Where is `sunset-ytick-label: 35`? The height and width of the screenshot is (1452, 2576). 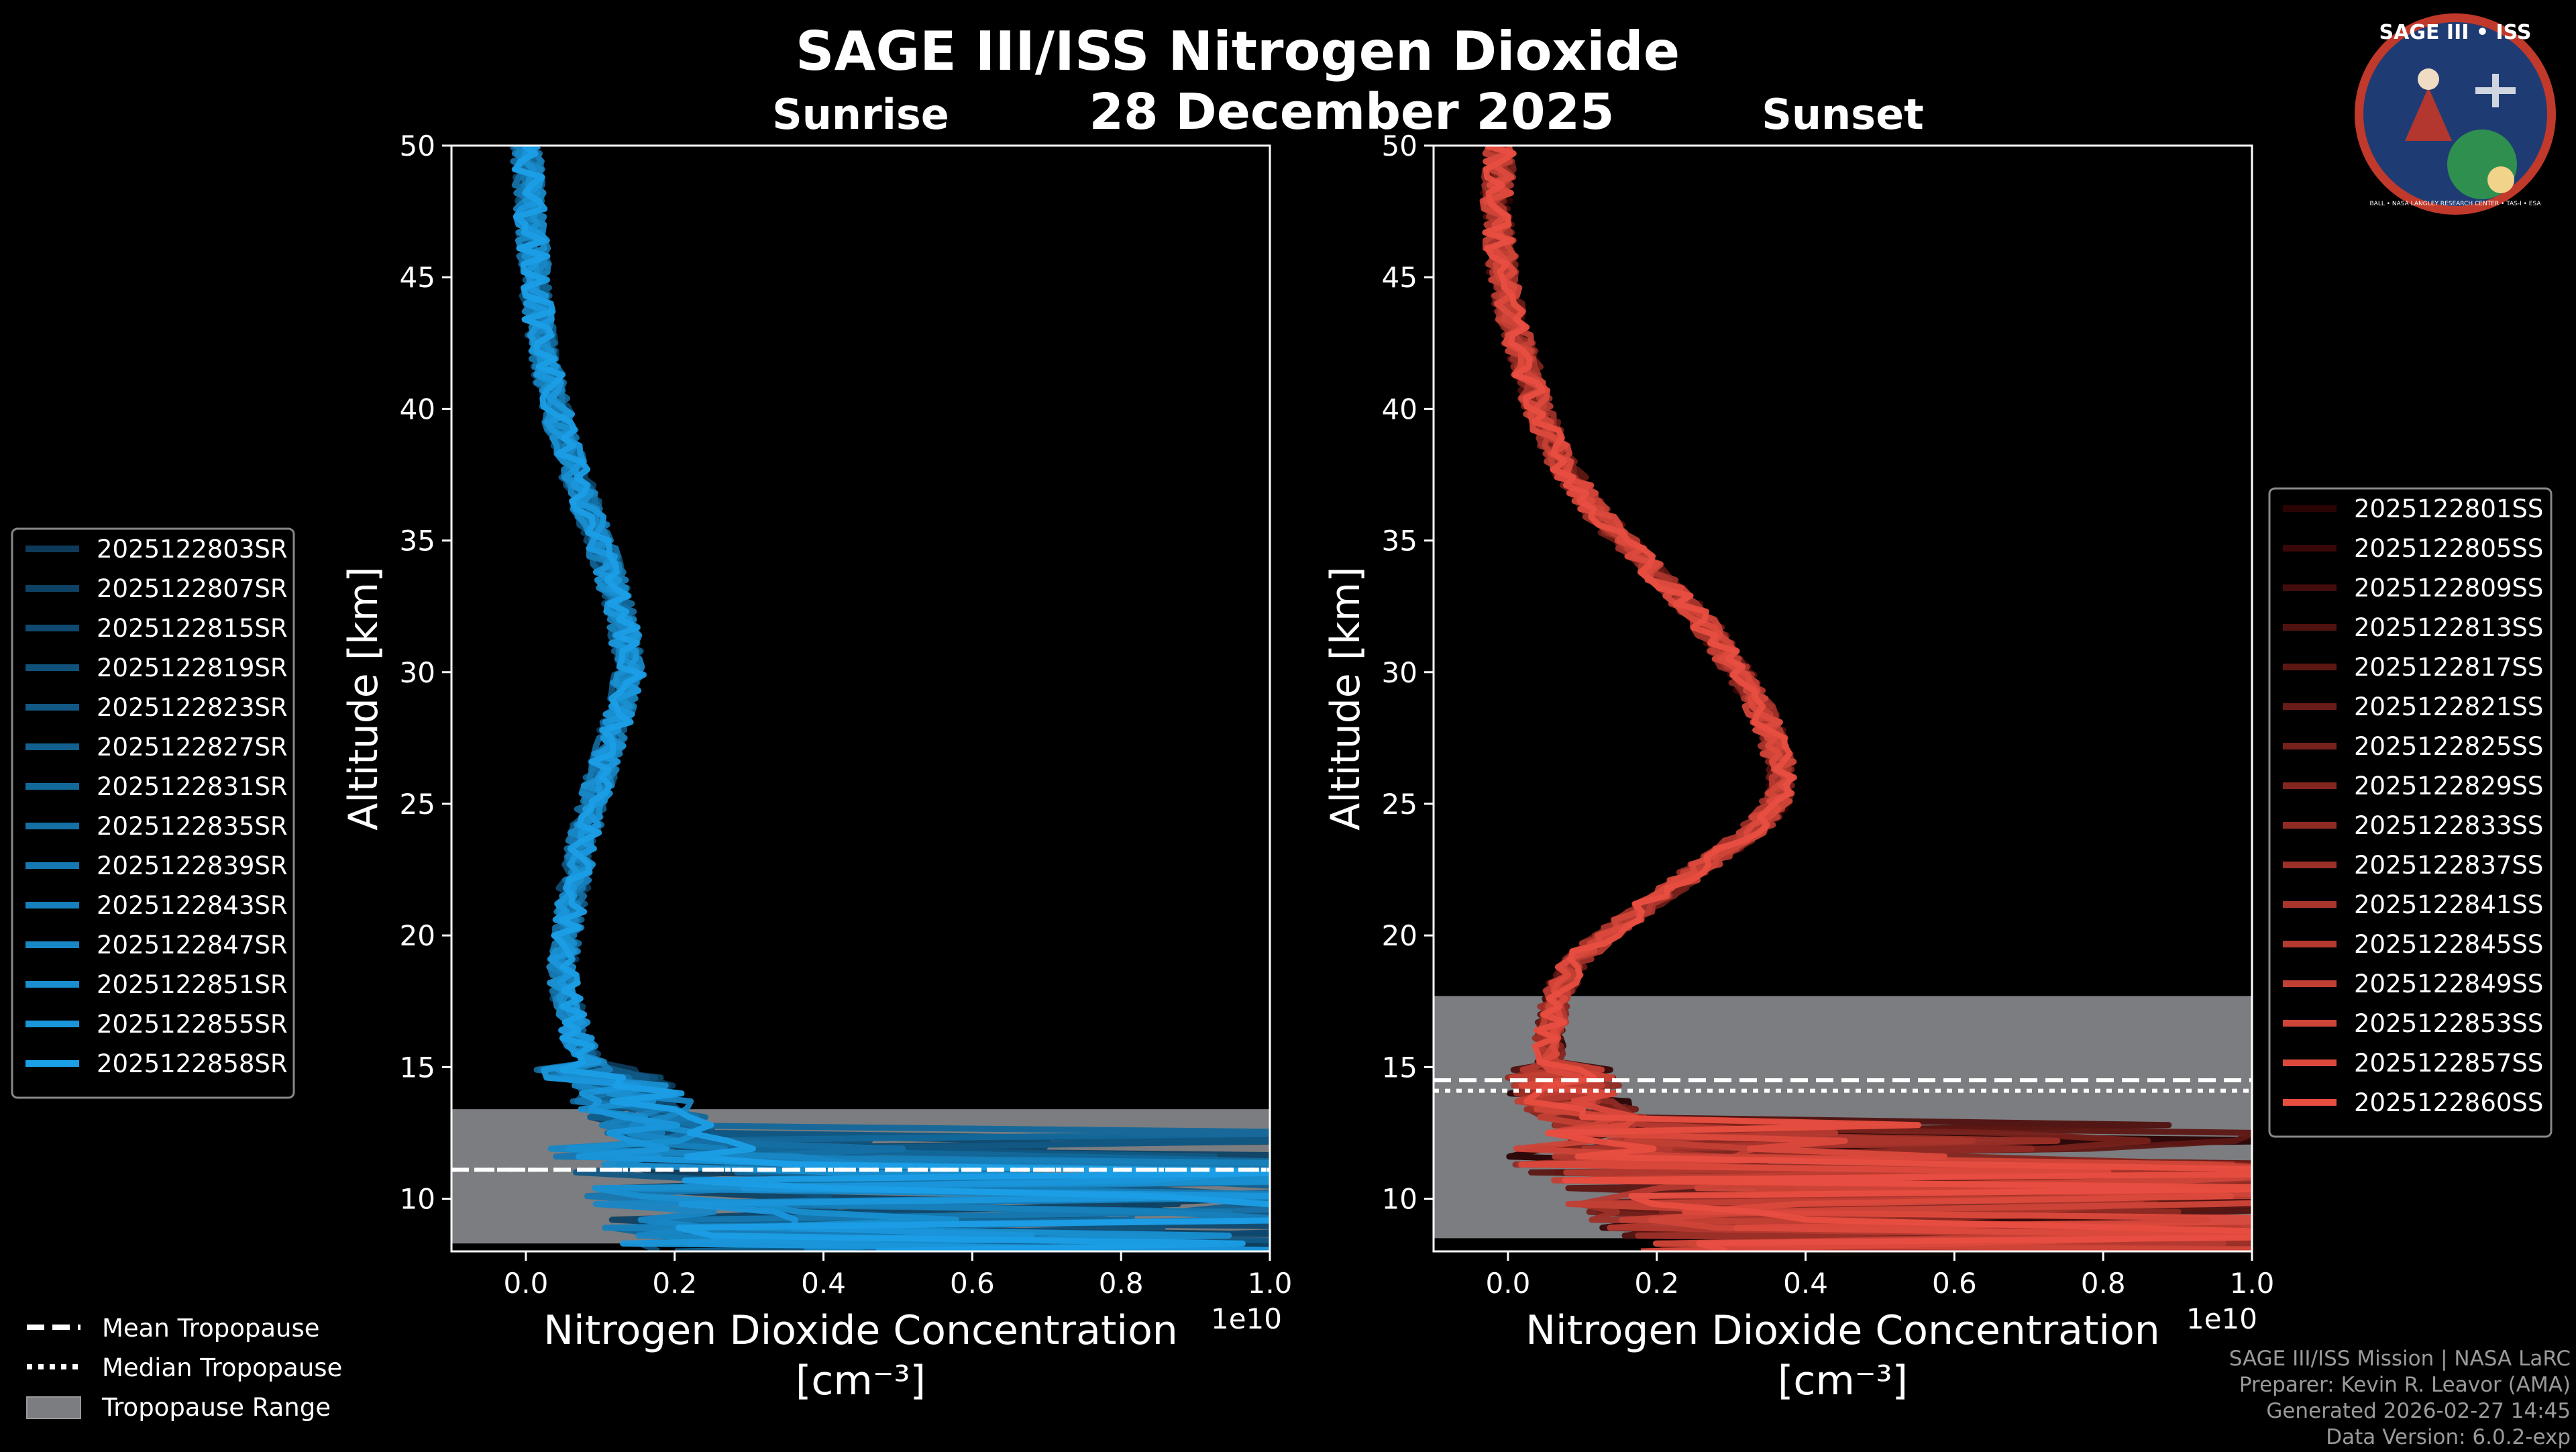 sunset-ytick-label: 35 is located at coordinates (1399, 541).